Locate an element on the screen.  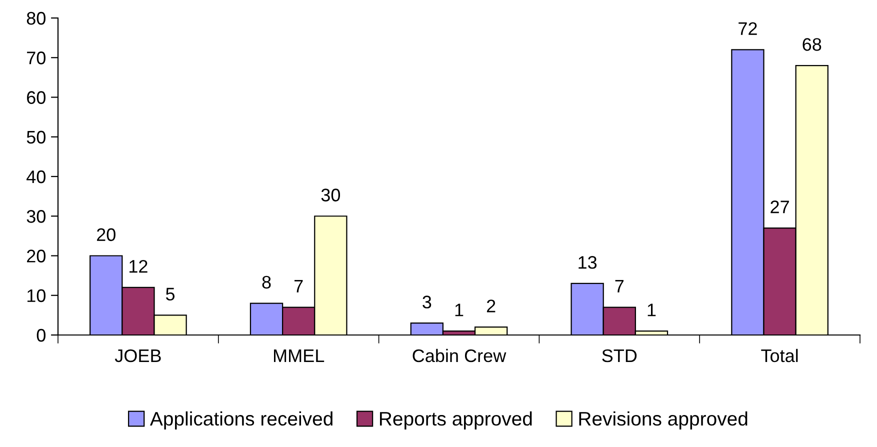
legend-label: Reports approved is located at coordinates (456, 420).